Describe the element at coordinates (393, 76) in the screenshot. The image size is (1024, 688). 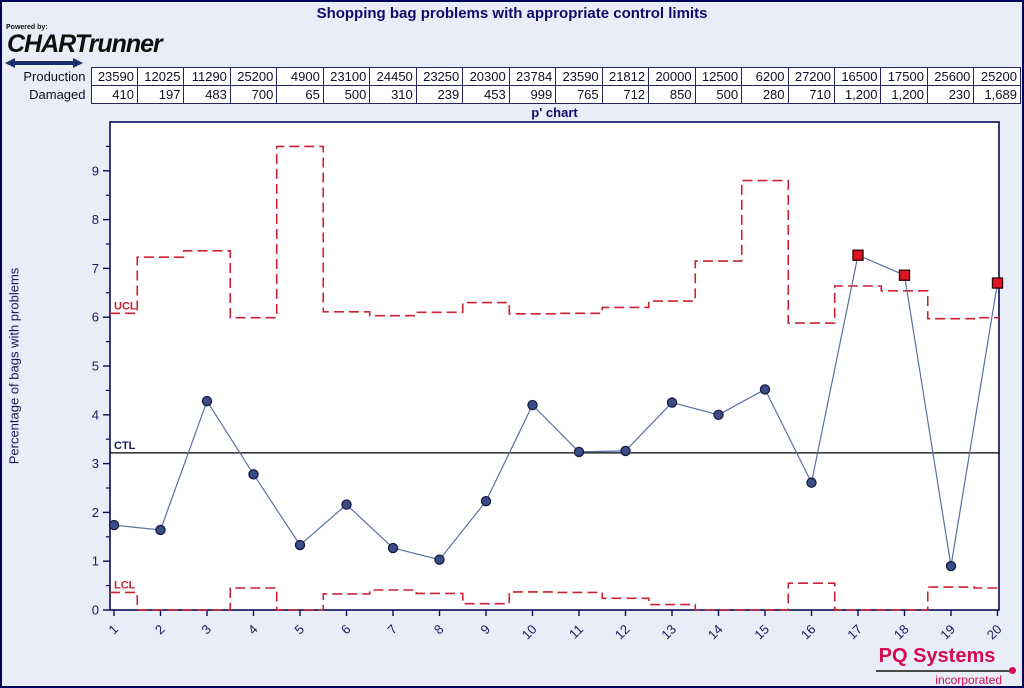
I see `table-cell: 24450` at that location.